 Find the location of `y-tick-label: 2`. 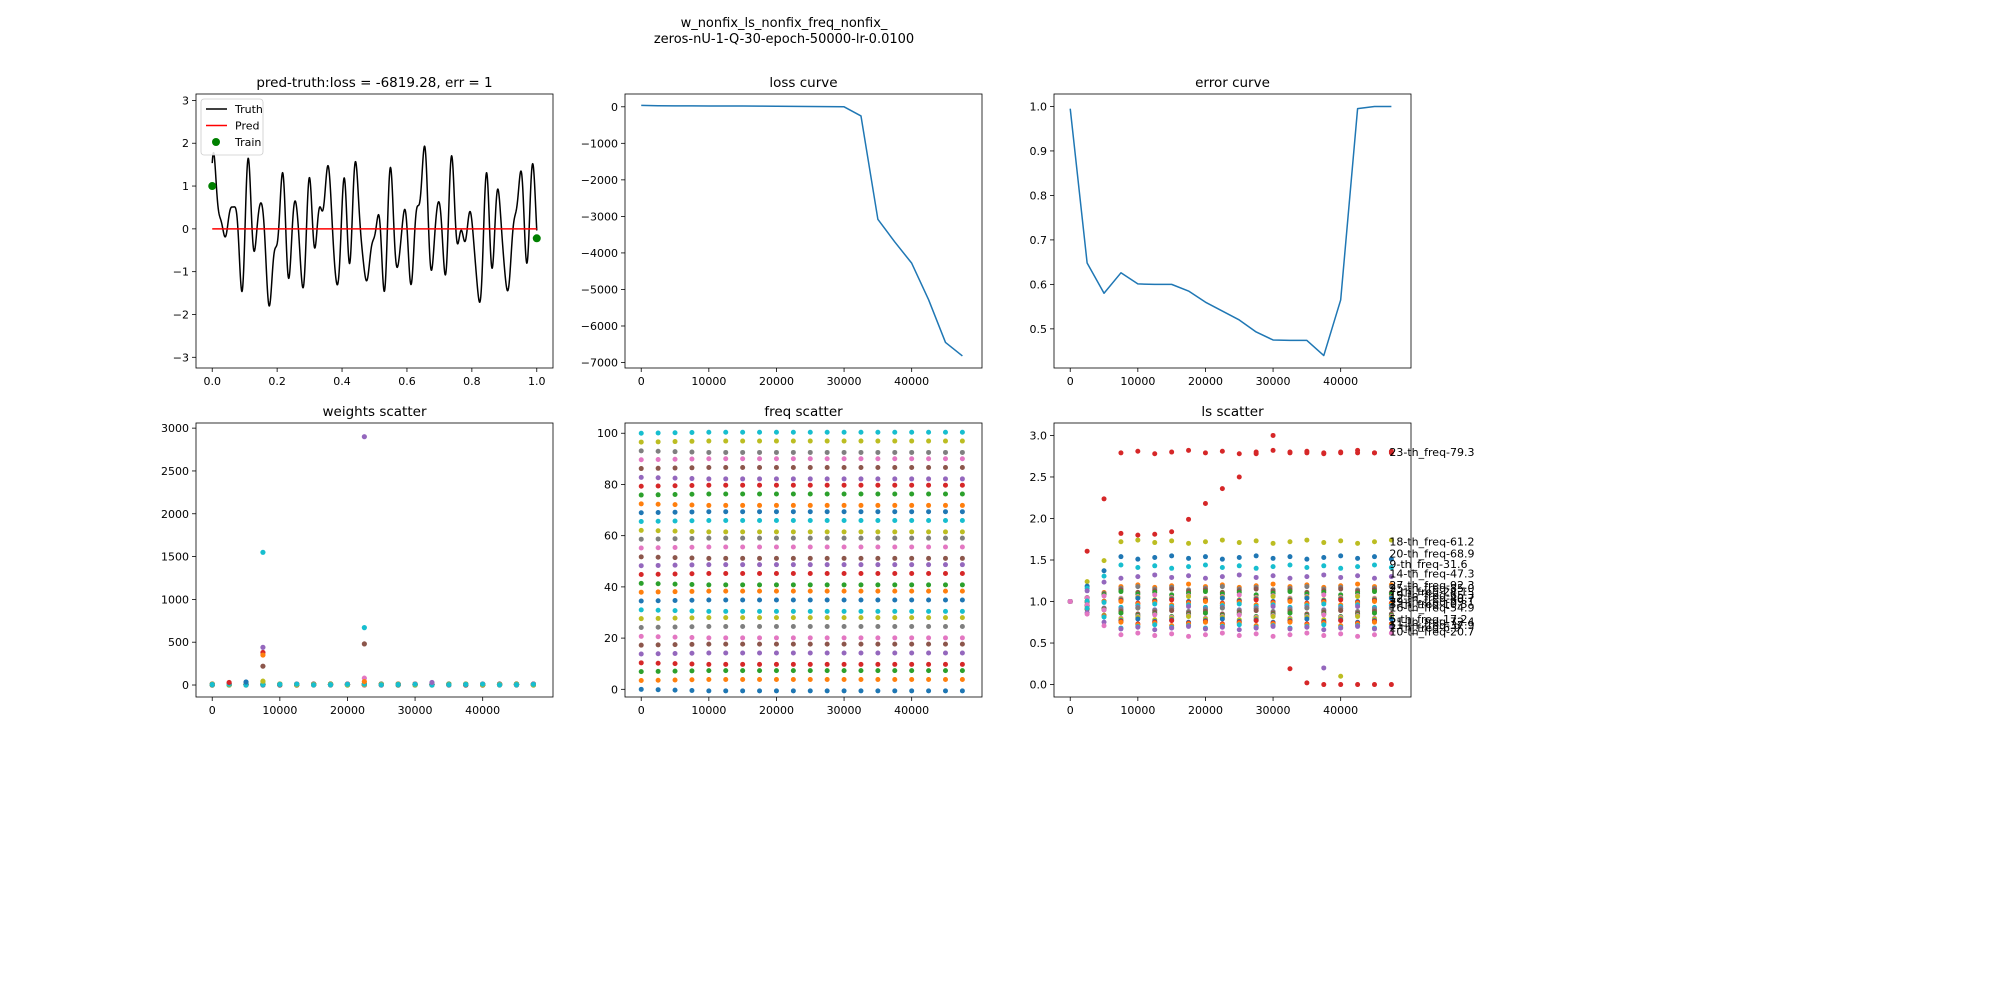

y-tick-label: 2 is located at coordinates (185, 143).